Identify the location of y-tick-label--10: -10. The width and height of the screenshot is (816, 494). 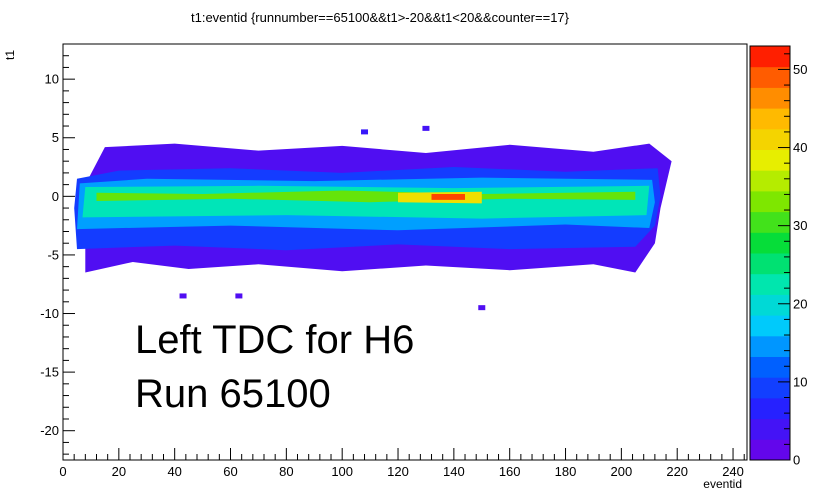
(49, 313).